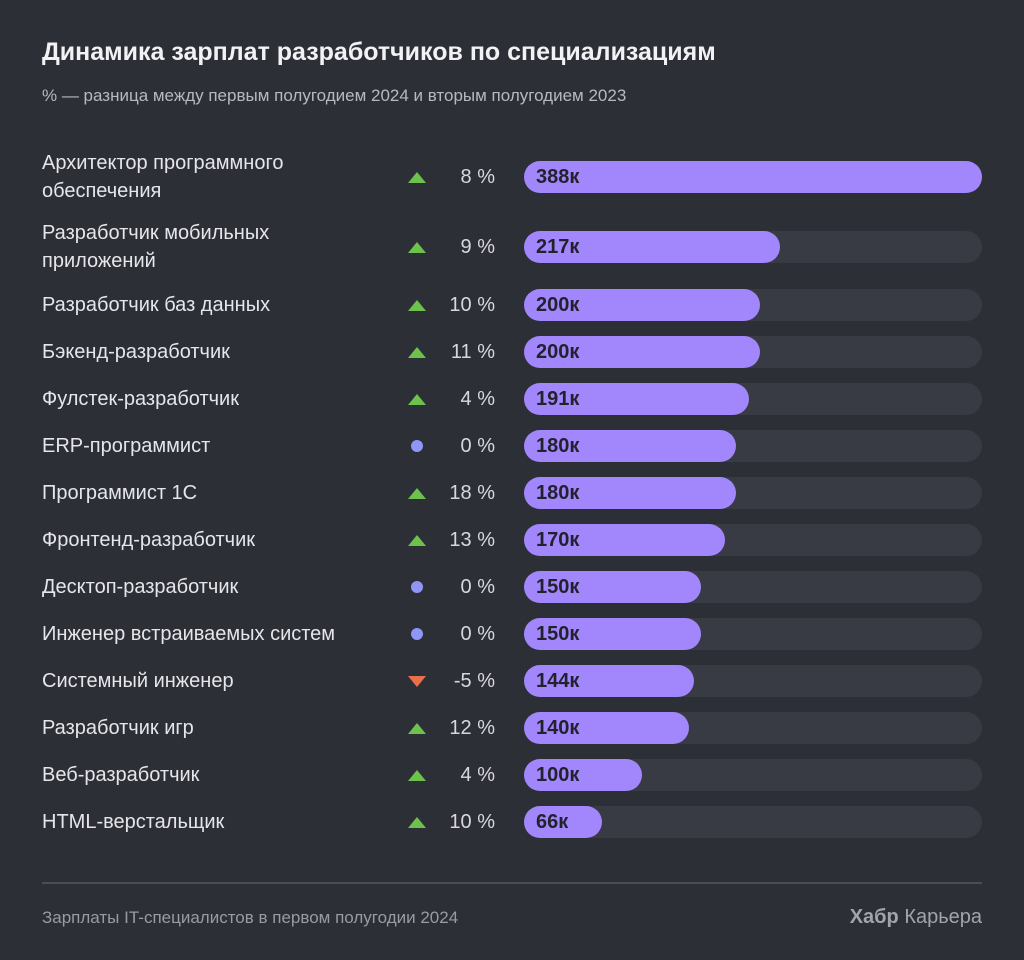 The width and height of the screenshot is (1024, 960). I want to click on category-label: Бэкенд-разработчик, so click(136, 352).